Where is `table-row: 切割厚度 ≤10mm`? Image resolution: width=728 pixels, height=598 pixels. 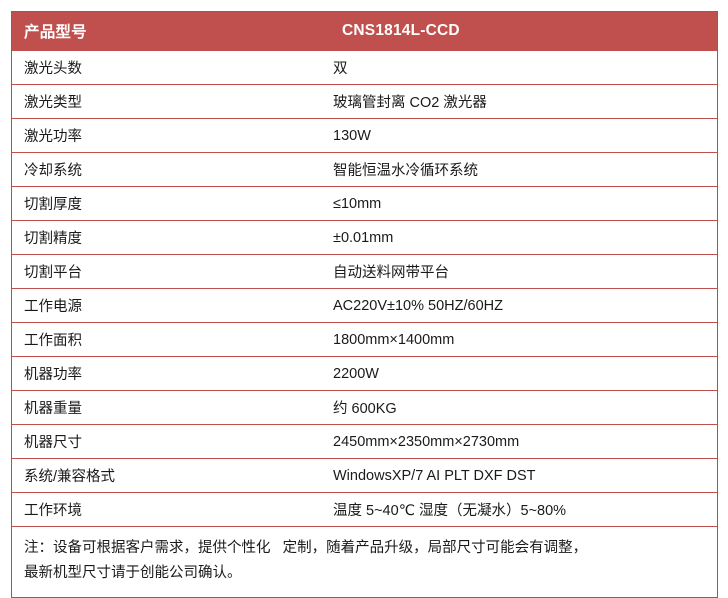
table-row: 切割厚度 ≤10mm is located at coordinates (364, 203).